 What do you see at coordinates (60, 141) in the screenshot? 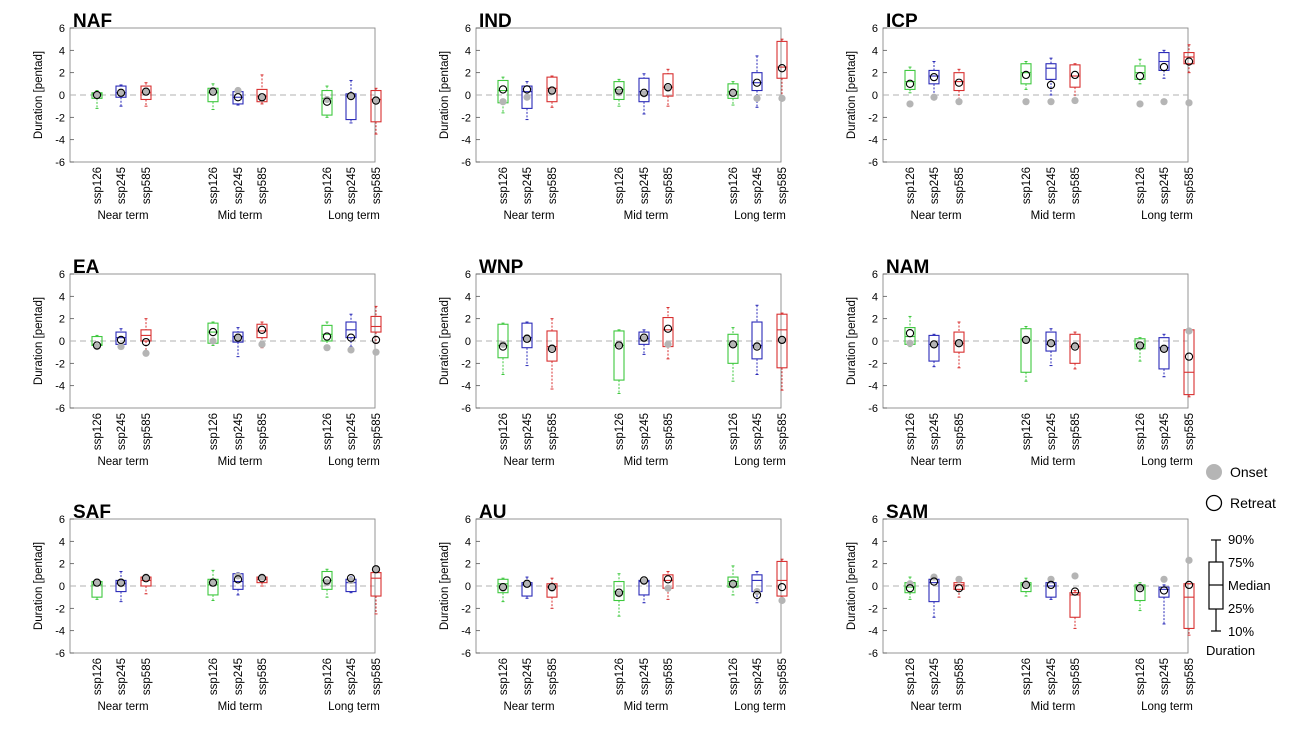
I see `y-tick-label: -4` at bounding box center [60, 141].